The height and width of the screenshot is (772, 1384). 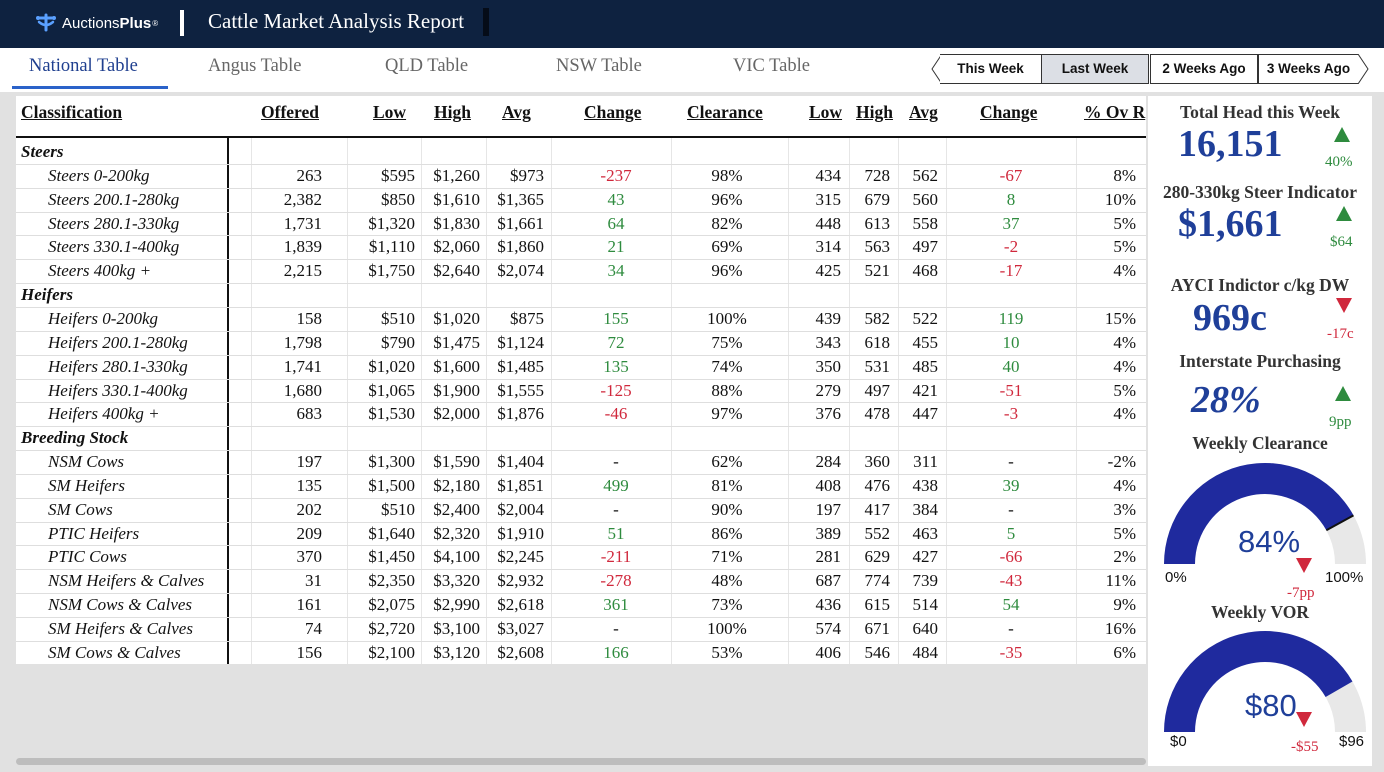 What do you see at coordinates (1269, 541) in the screenshot?
I see `weekly-clearance-value: 84%` at bounding box center [1269, 541].